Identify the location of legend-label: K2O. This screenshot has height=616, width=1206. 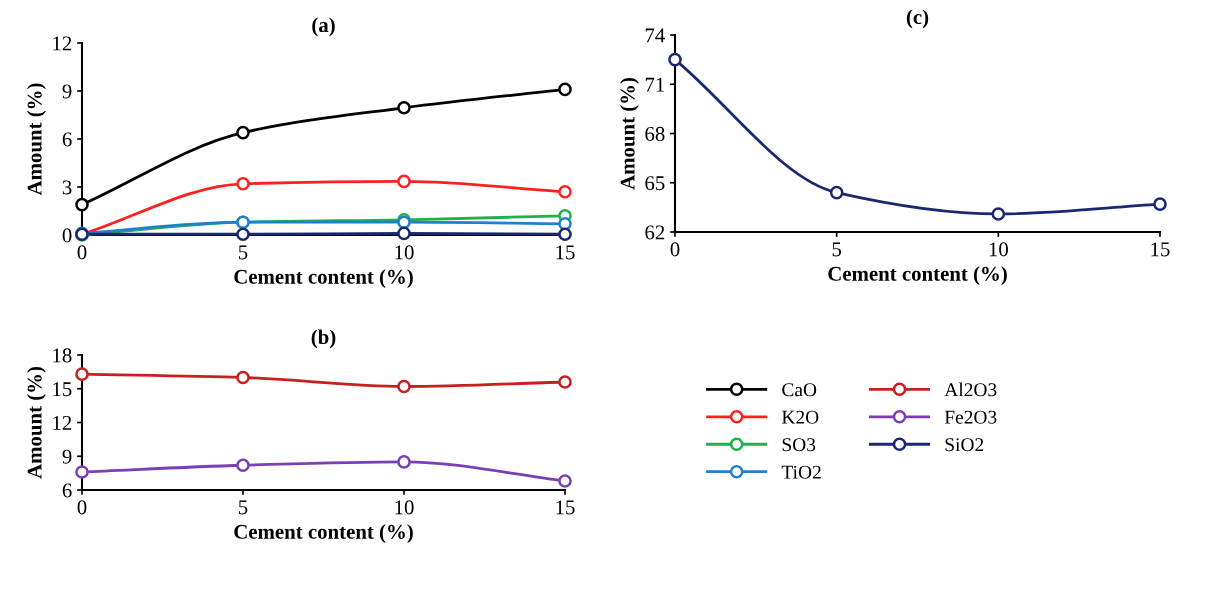
(800, 417).